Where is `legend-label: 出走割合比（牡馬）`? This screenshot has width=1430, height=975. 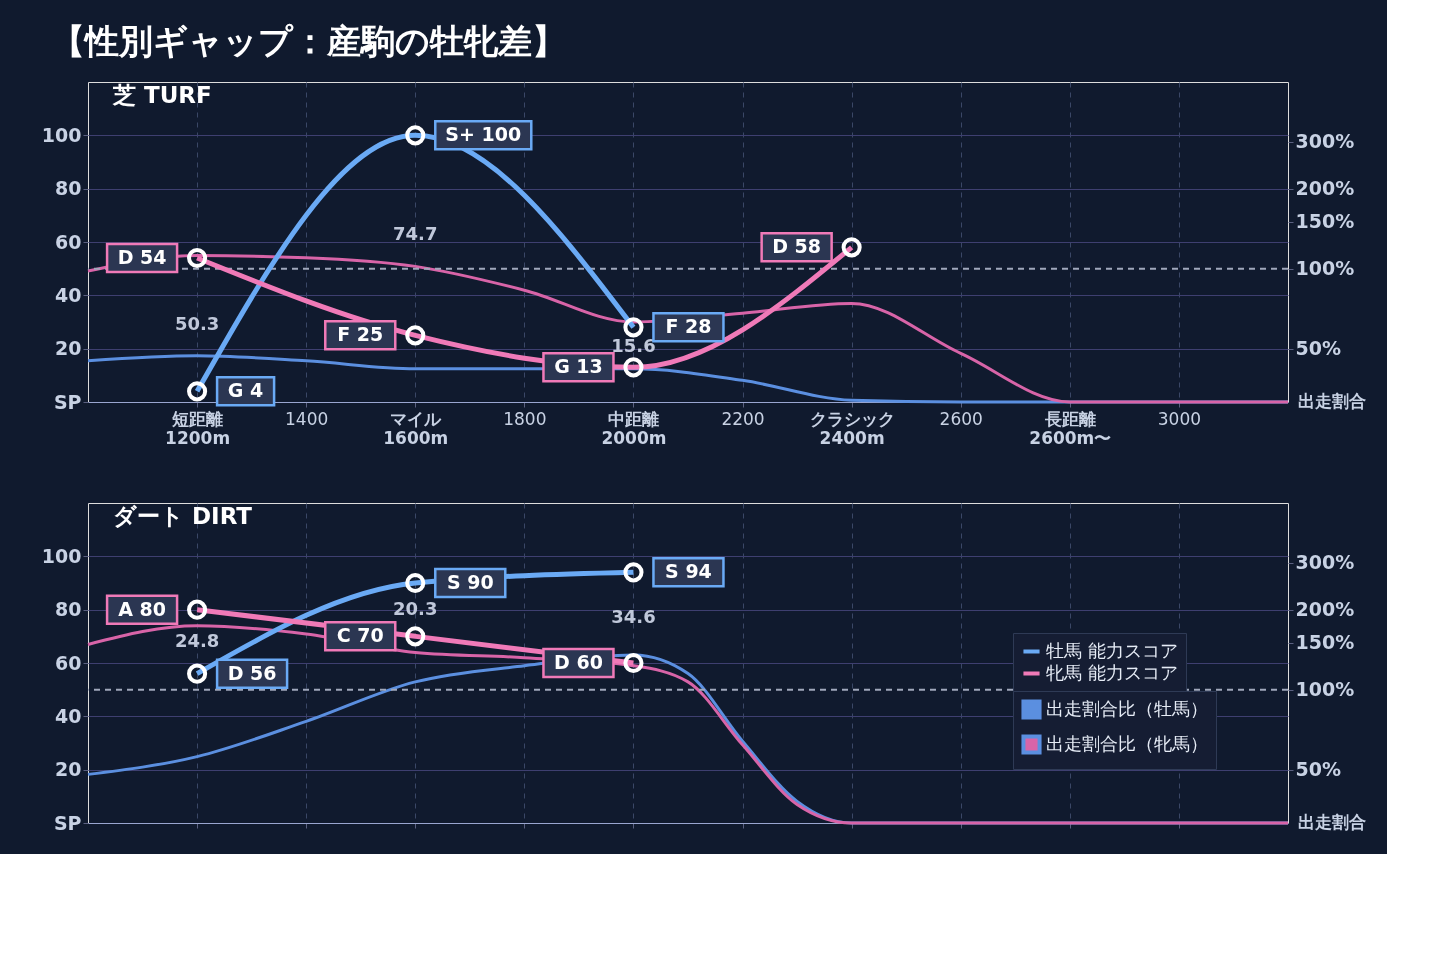 legend-label: 出走割合比（牡馬） is located at coordinates (1127, 708).